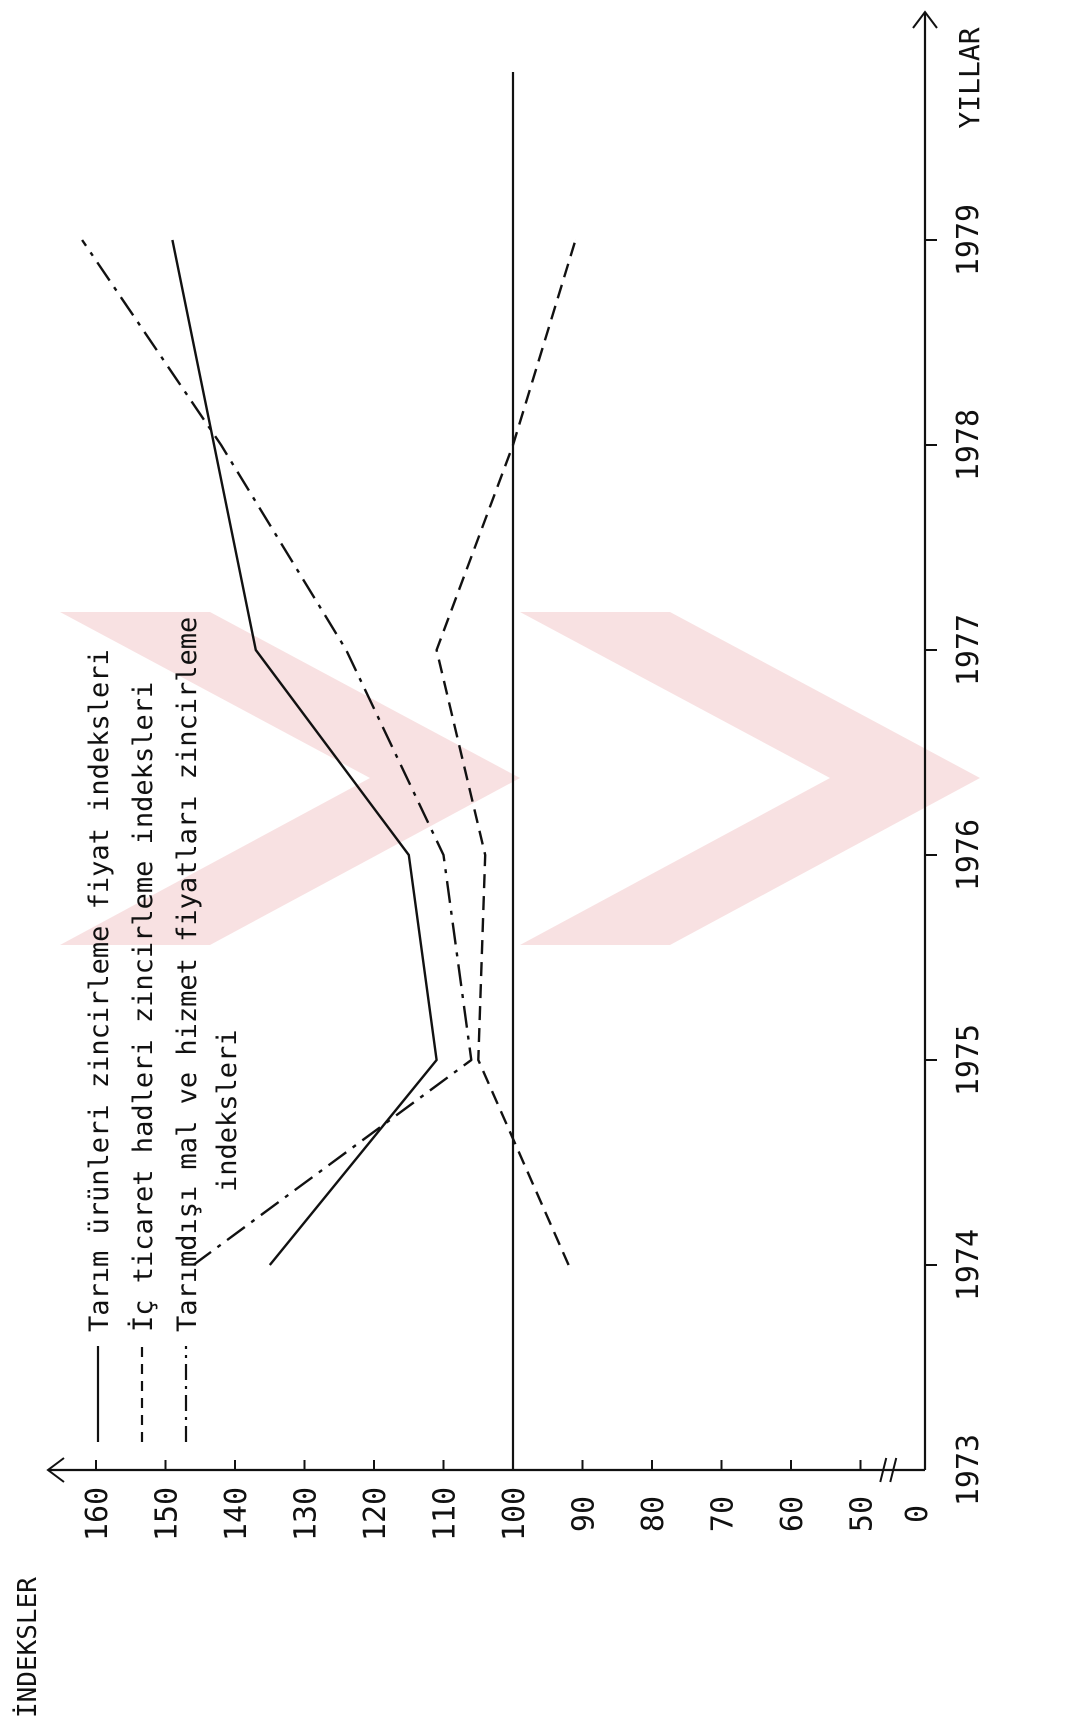 This screenshot has width=1082, height=1729. I want to click on x-tick-label: 1973, so click(968, 1470).